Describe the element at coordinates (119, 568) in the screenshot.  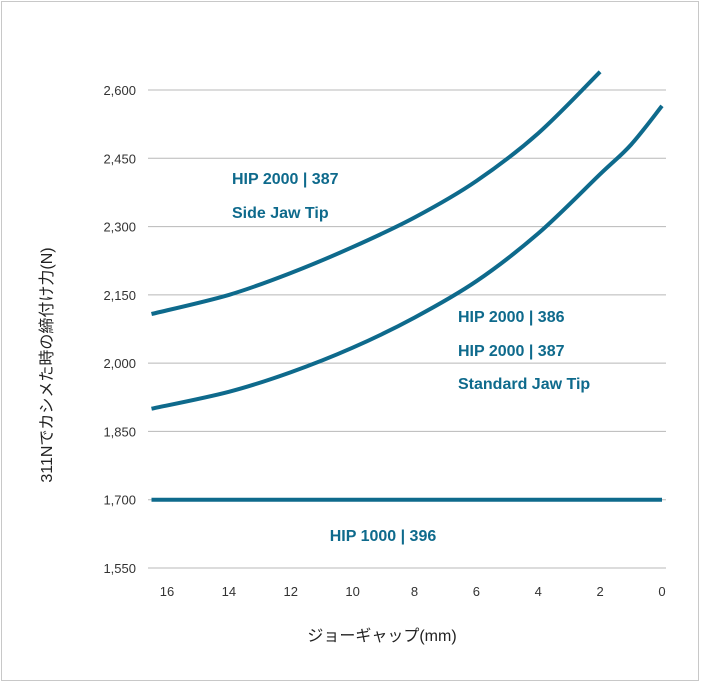
I see `y-tick-label: 1,550` at that location.